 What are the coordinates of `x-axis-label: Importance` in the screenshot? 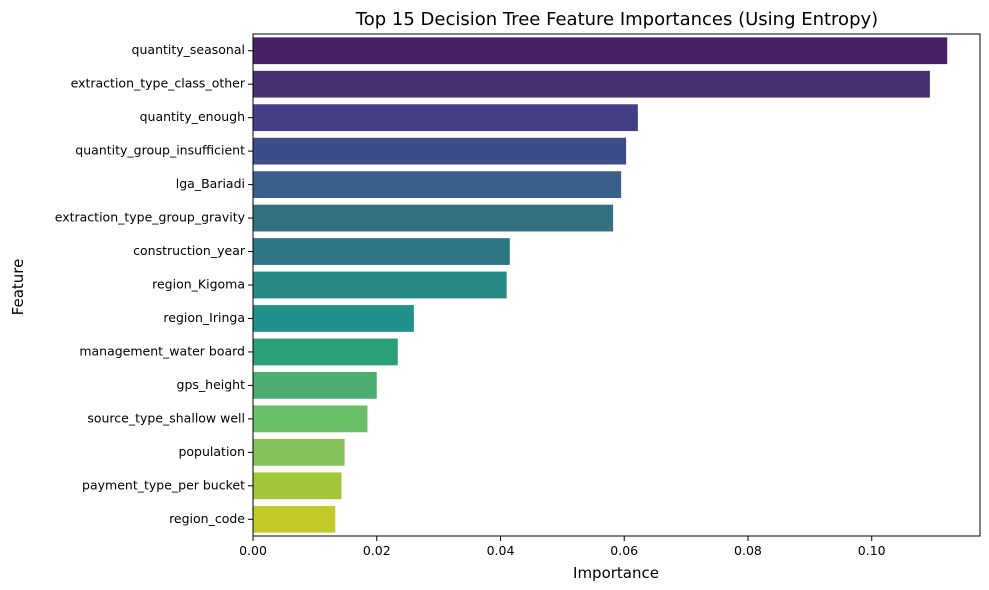 It's located at (616, 573).